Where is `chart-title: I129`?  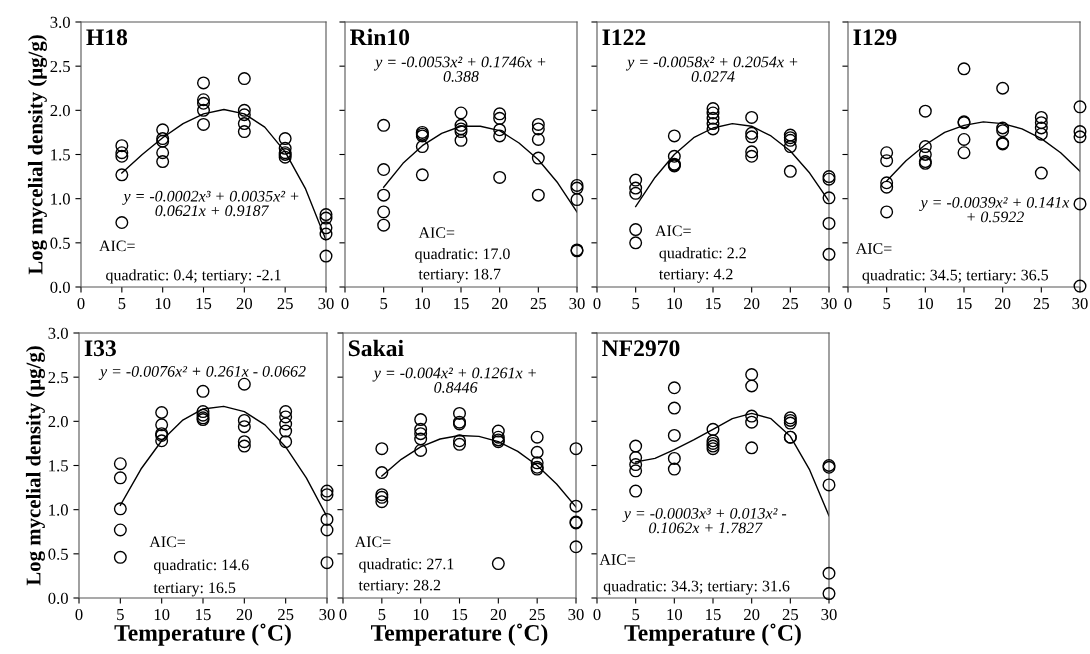 chart-title: I129 is located at coordinates (875, 37).